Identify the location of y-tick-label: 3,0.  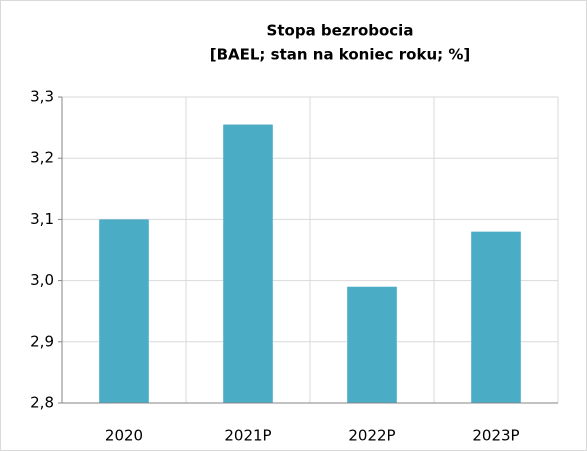
(42, 280).